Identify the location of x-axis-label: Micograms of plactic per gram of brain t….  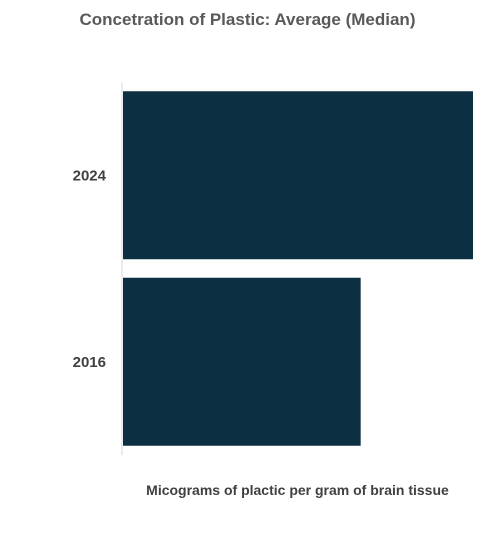
(297, 490).